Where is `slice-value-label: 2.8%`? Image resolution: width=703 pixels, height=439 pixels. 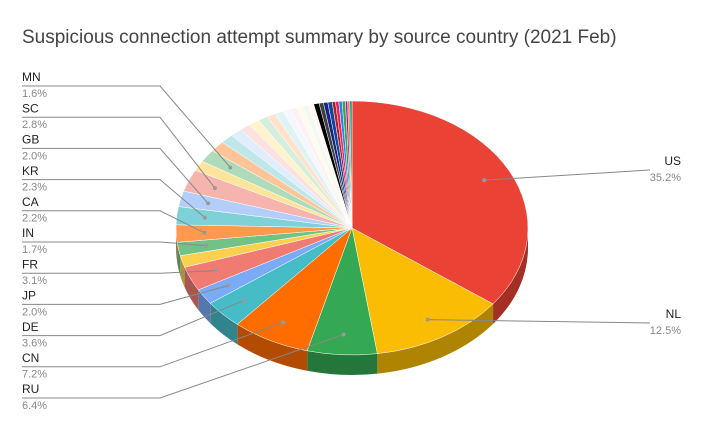 slice-value-label: 2.8% is located at coordinates (34, 125).